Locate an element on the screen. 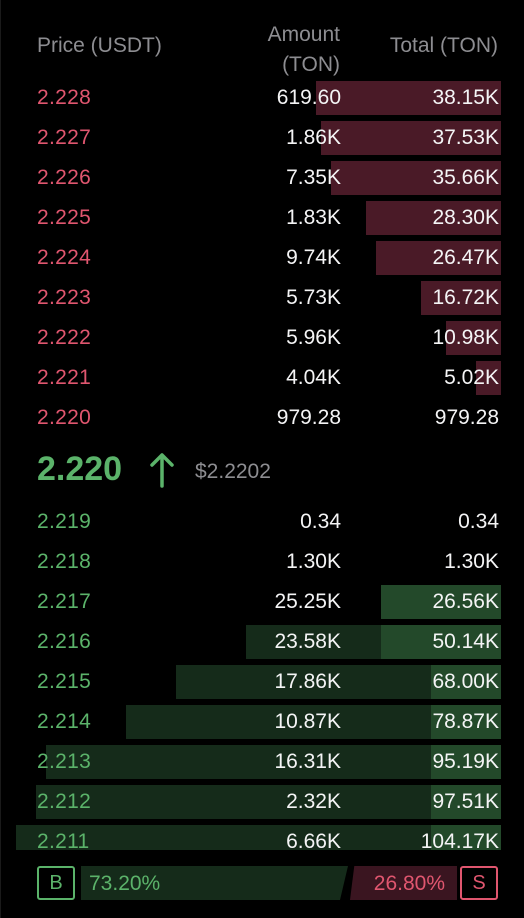  ask-amount: 7.35K is located at coordinates (313, 177).